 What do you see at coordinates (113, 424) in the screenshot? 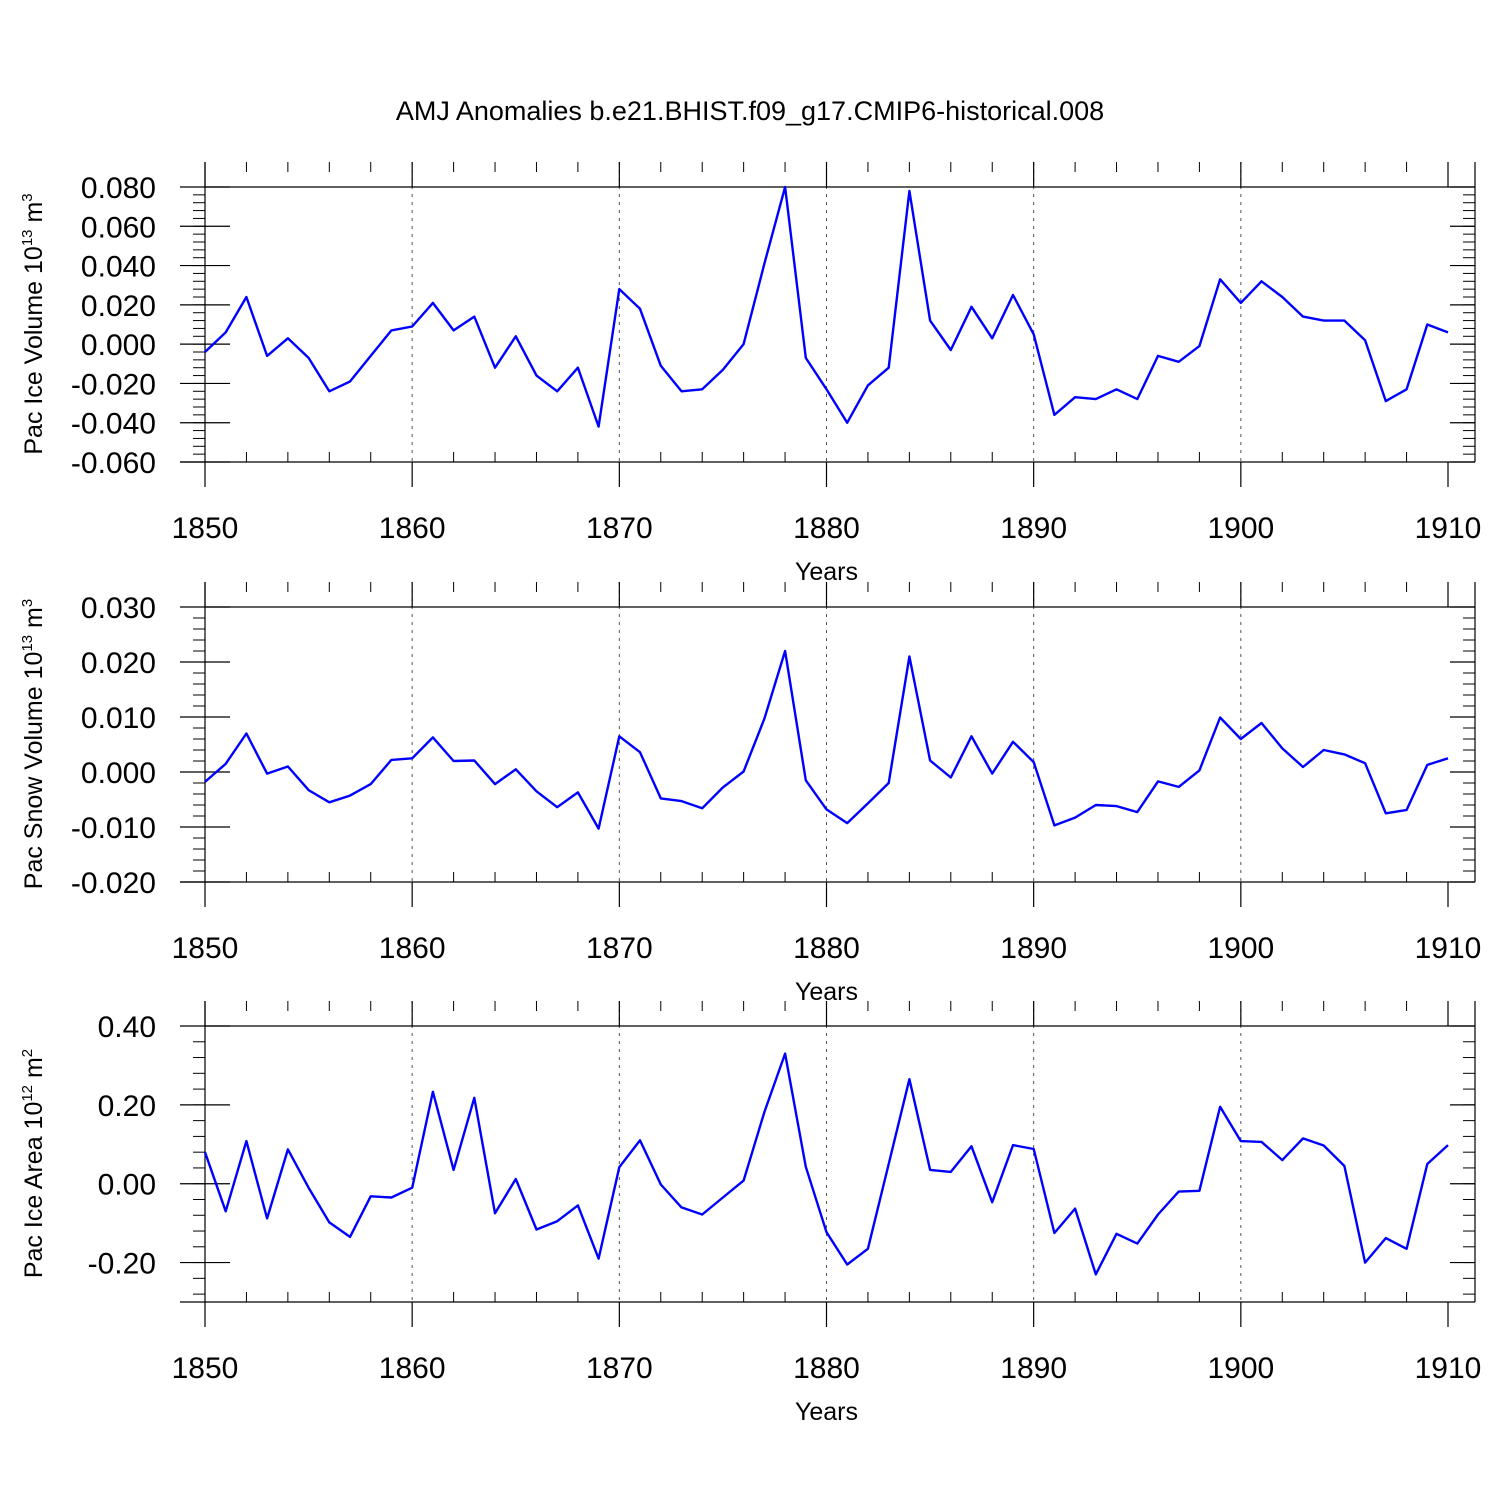
I see `y-tick-label: -0.040` at bounding box center [113, 424].